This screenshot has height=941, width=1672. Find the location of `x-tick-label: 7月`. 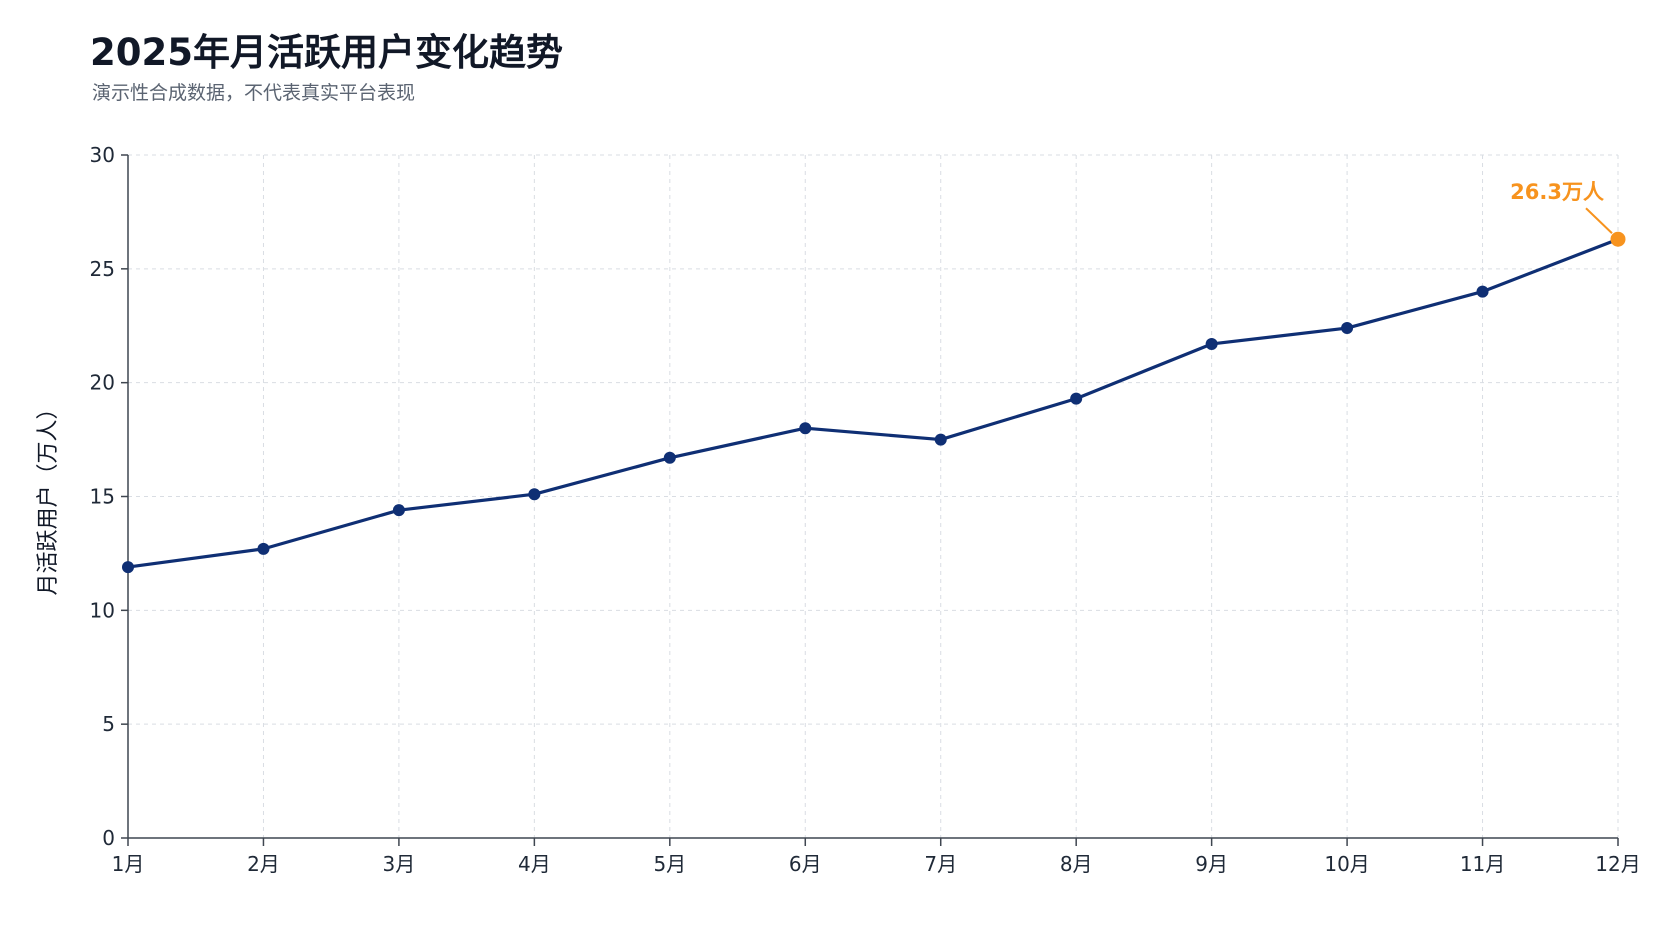

x-tick-label: 7月 is located at coordinates (940, 864).